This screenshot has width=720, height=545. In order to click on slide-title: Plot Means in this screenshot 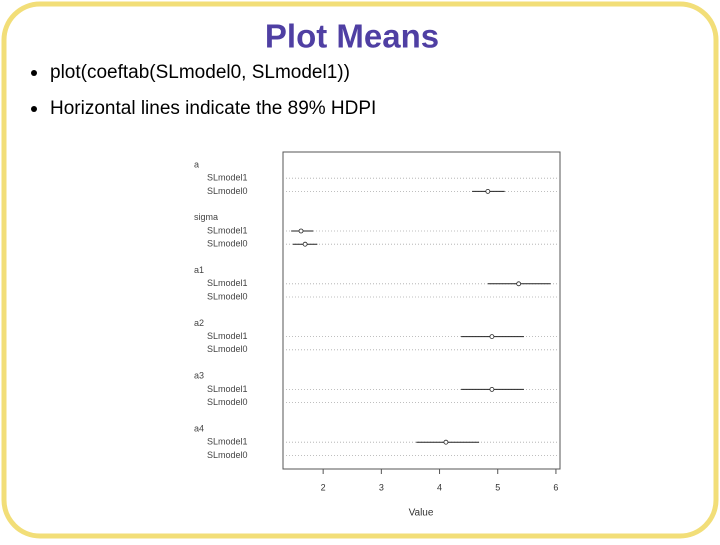, I will do `click(352, 36)`.